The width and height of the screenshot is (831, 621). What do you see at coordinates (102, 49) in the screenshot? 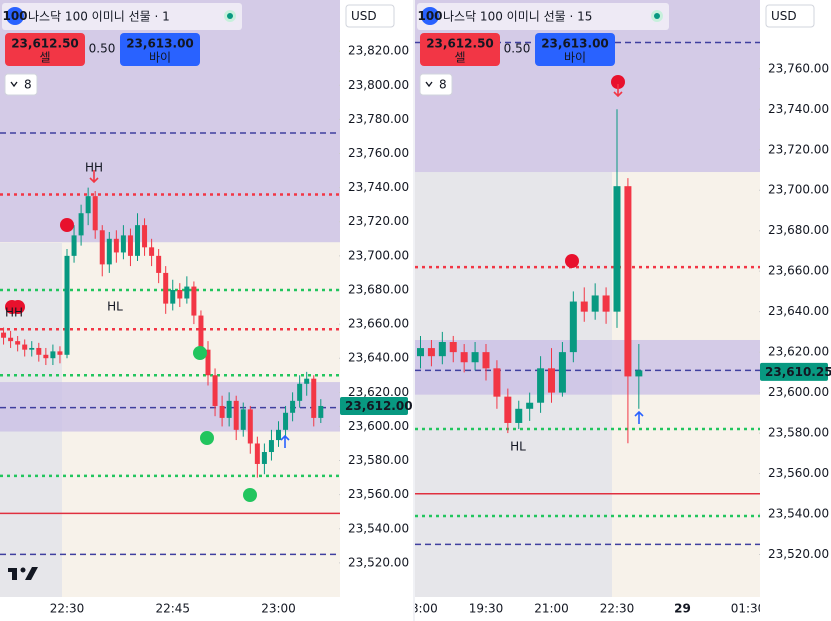
I see `spread: 0.50` at bounding box center [102, 49].